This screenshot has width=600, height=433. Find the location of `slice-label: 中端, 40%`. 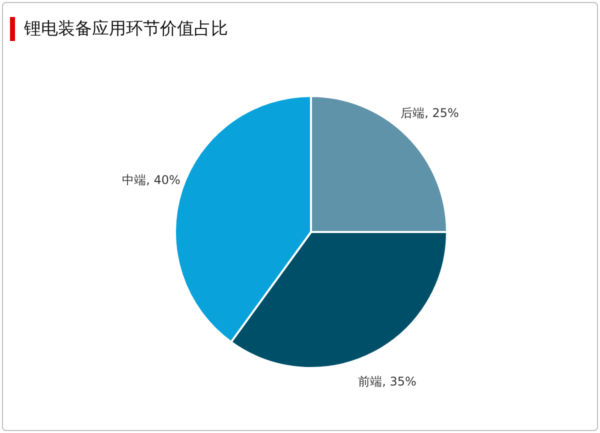

slice-label: 中端, 40% is located at coordinates (151, 180).